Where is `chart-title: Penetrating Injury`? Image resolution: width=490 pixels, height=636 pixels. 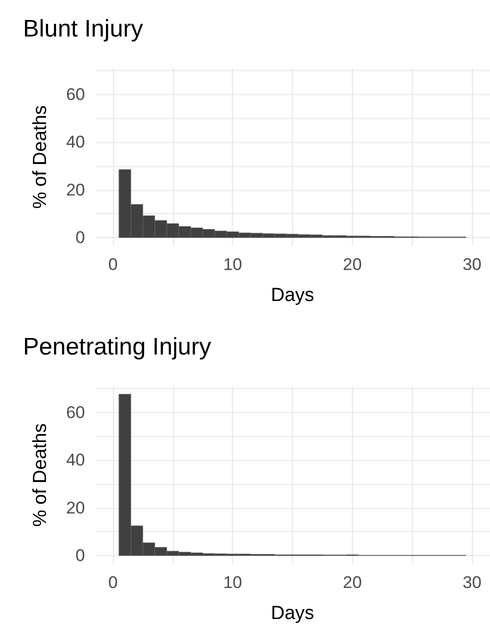 chart-title: Penetrating Injury is located at coordinates (117, 347).